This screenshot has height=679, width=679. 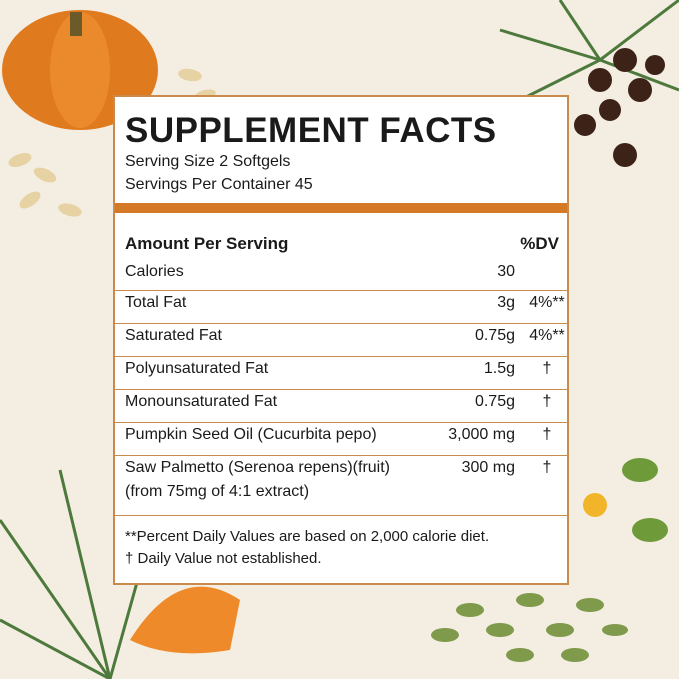 I want to click on pumpkin-slice, so click(x=185, y=620).